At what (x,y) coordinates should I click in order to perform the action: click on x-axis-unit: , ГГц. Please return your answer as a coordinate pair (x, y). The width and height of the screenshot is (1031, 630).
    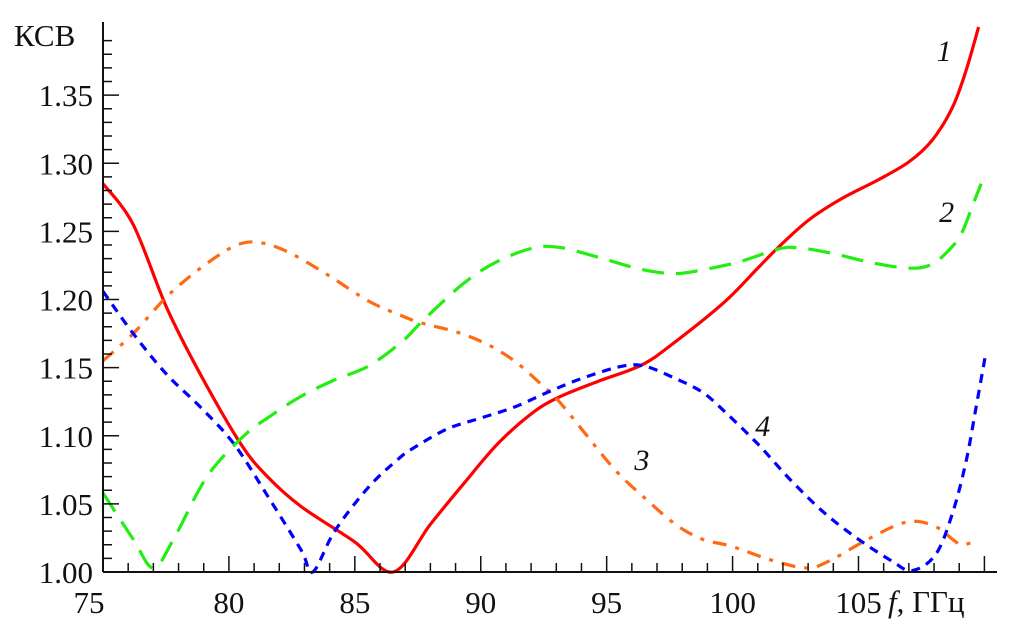
    Looking at the image, I should click on (931, 601).